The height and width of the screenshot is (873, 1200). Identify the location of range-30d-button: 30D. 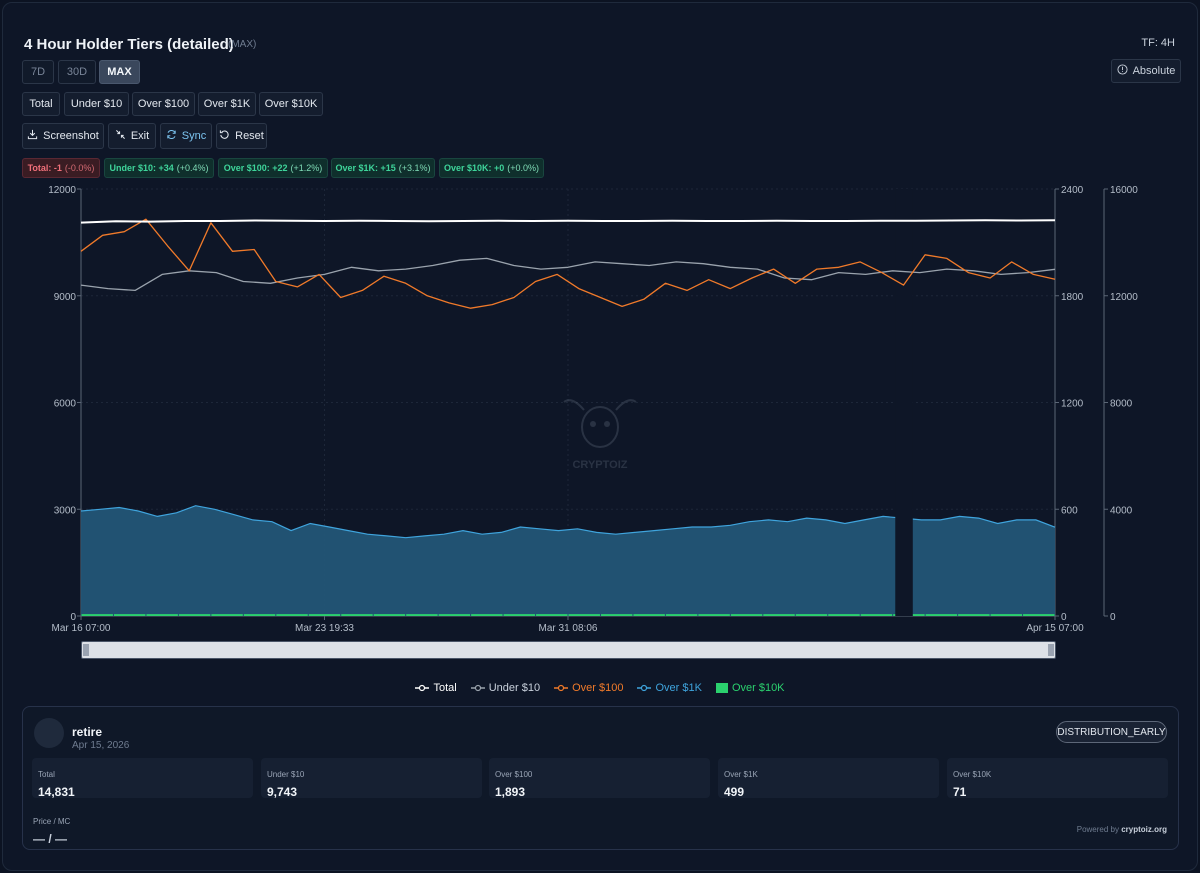
(77, 72).